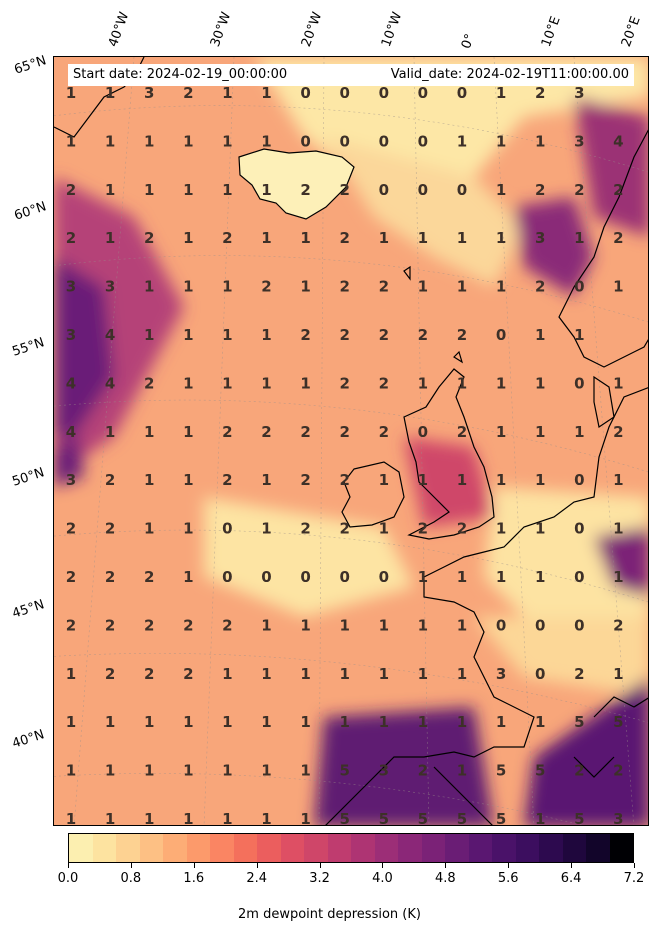 The height and width of the screenshot is (936, 659). Describe the element at coordinates (319, 878) in the screenshot. I see `colorbar-tick-label: 3.2` at that location.